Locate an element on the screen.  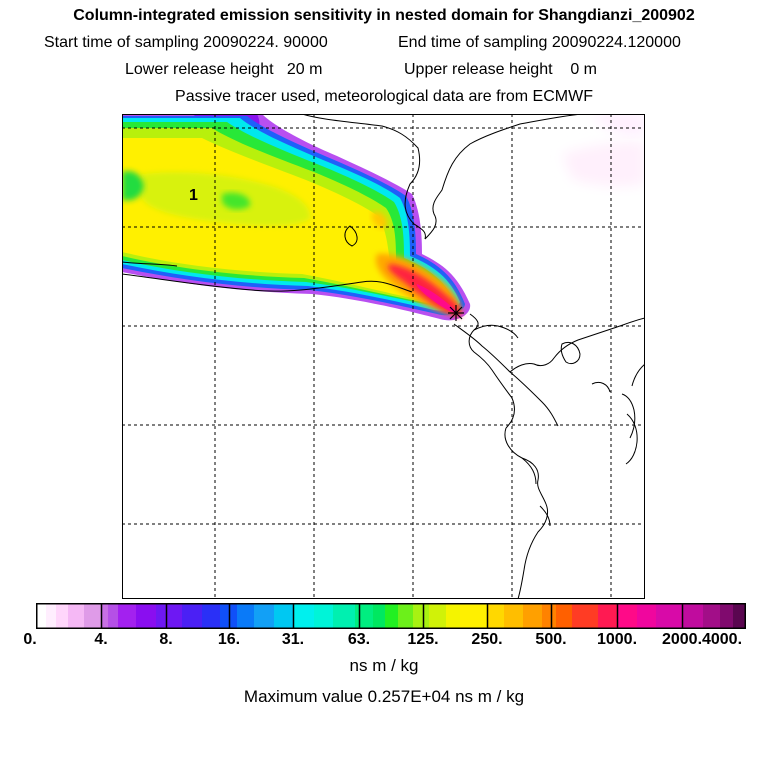
colorbar-tick-label: 8. is located at coordinates (166, 639).